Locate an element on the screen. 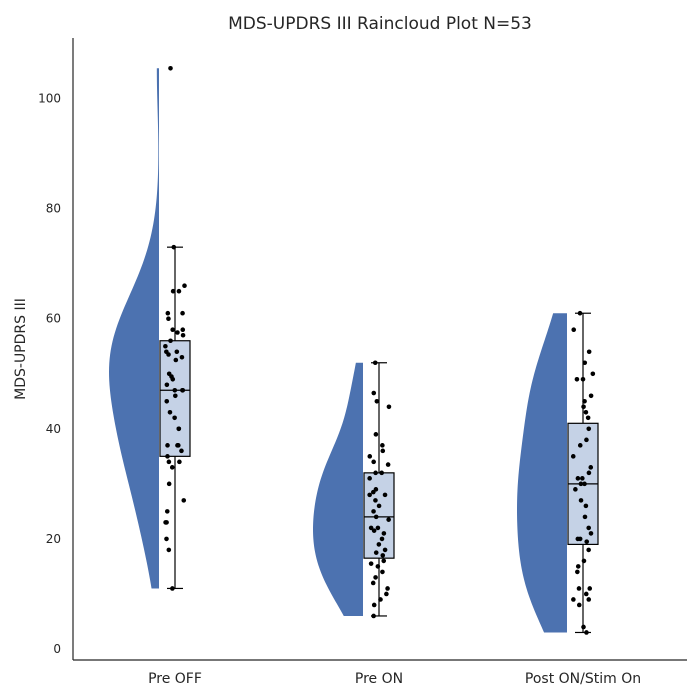 The width and height of the screenshot is (700, 700). x-tick-label: Post ON/Stim On is located at coordinates (583, 679).